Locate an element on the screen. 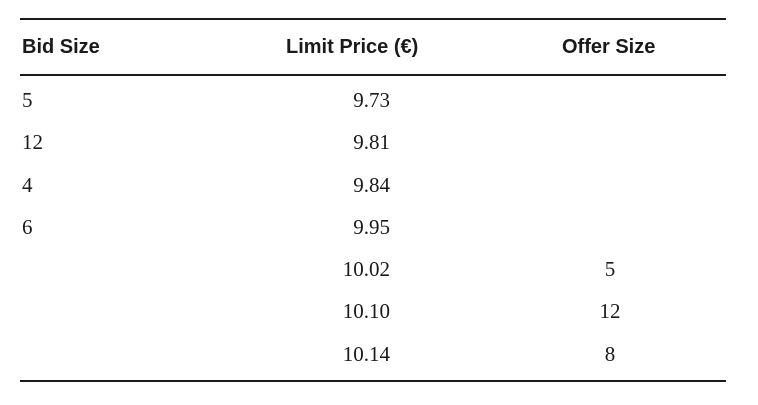  top-rule is located at coordinates (373, 19).